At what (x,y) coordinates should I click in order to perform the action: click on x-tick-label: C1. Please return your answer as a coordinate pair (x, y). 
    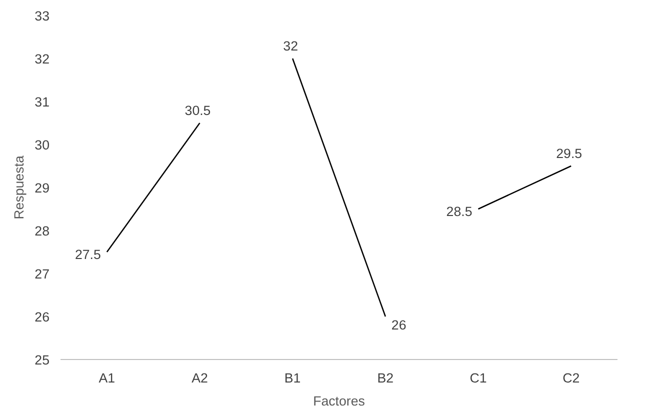
    Looking at the image, I should click on (478, 378).